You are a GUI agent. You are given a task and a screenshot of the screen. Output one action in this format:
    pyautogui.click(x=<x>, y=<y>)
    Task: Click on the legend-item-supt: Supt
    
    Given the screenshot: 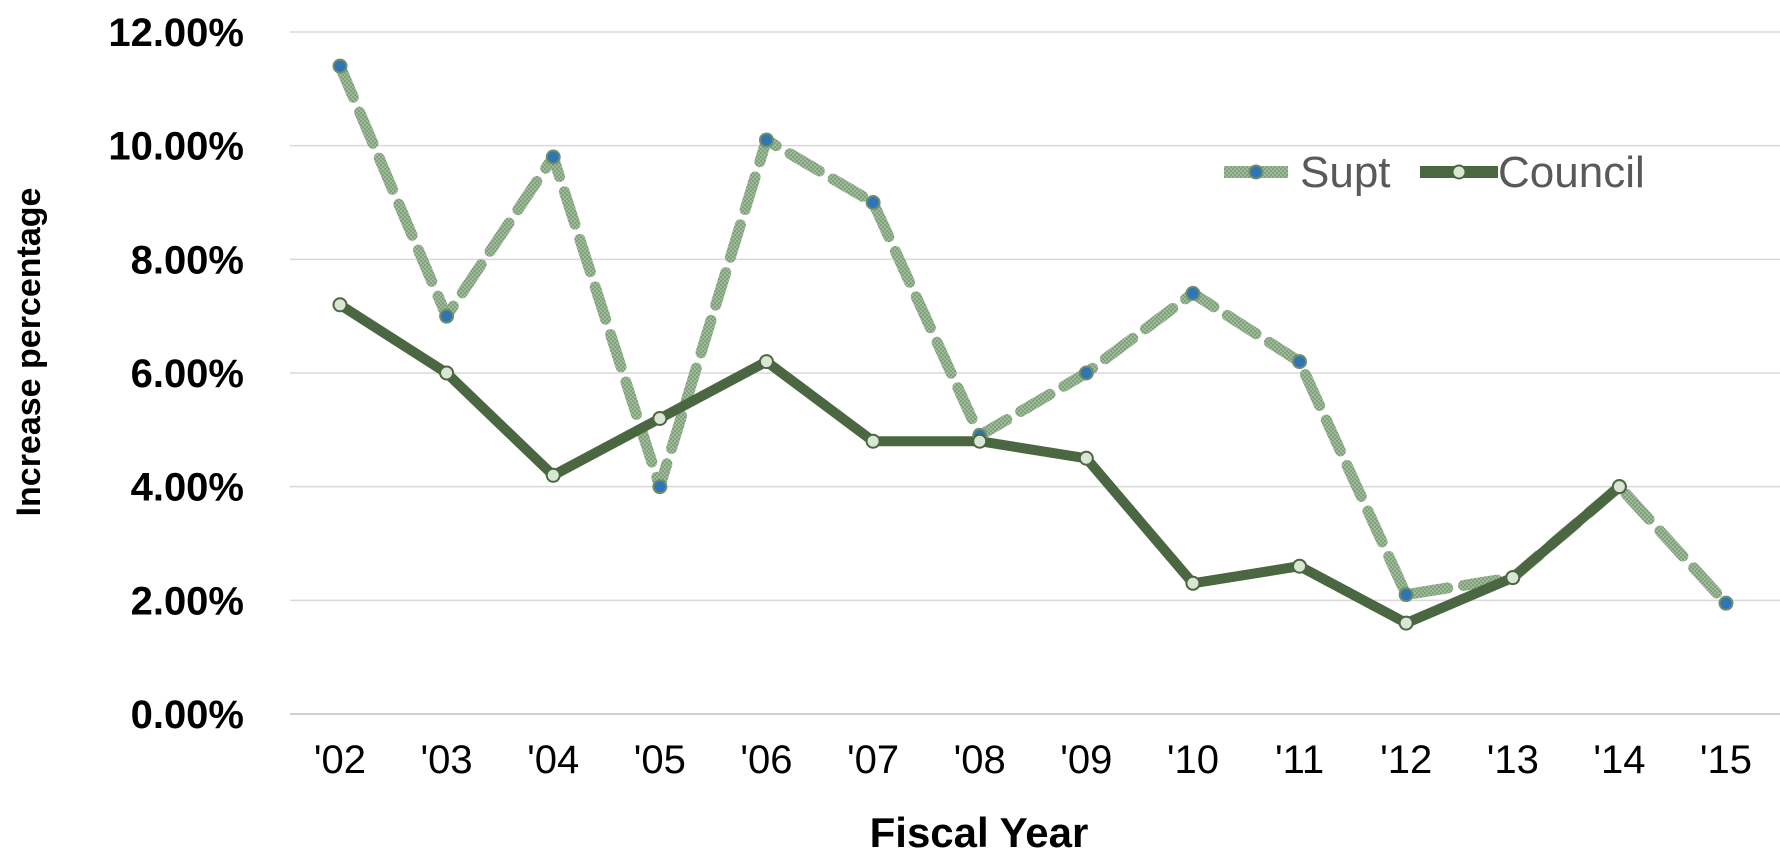 What is the action you would take?
    pyautogui.click(x=1307, y=172)
    